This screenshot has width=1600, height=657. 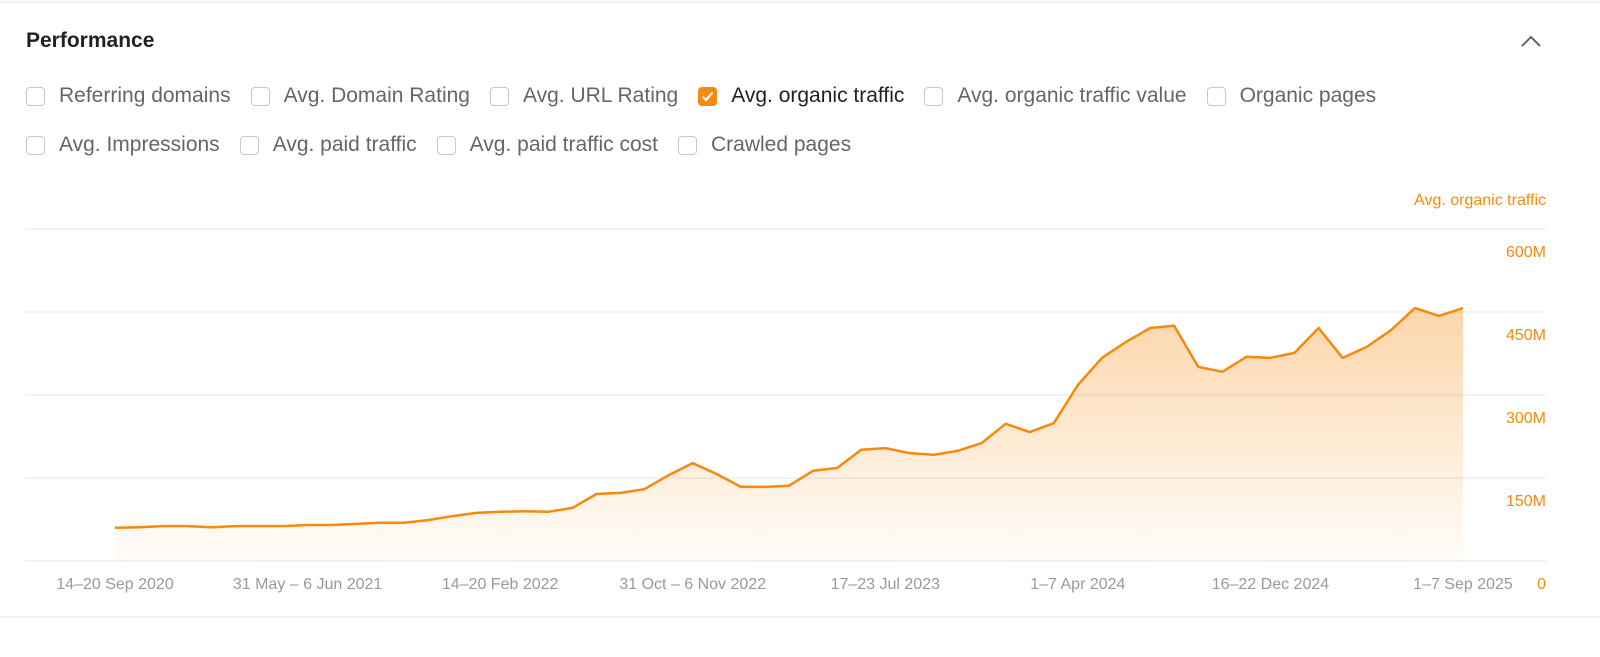 What do you see at coordinates (563, 144) in the screenshot?
I see `checkbox-label: Avg. paid traffic cost` at bounding box center [563, 144].